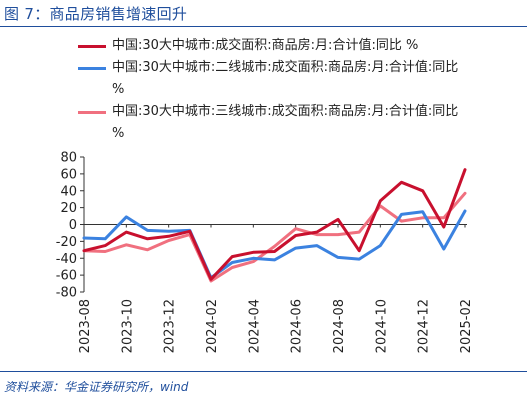 This screenshot has height=401, width=527. Describe the element at coordinates (285, 78) in the screenshot. I see `legend-label-tier2: 中国:30大中城市:二线城市:成交面积:商品房:月:合计值:同比 %` at that location.